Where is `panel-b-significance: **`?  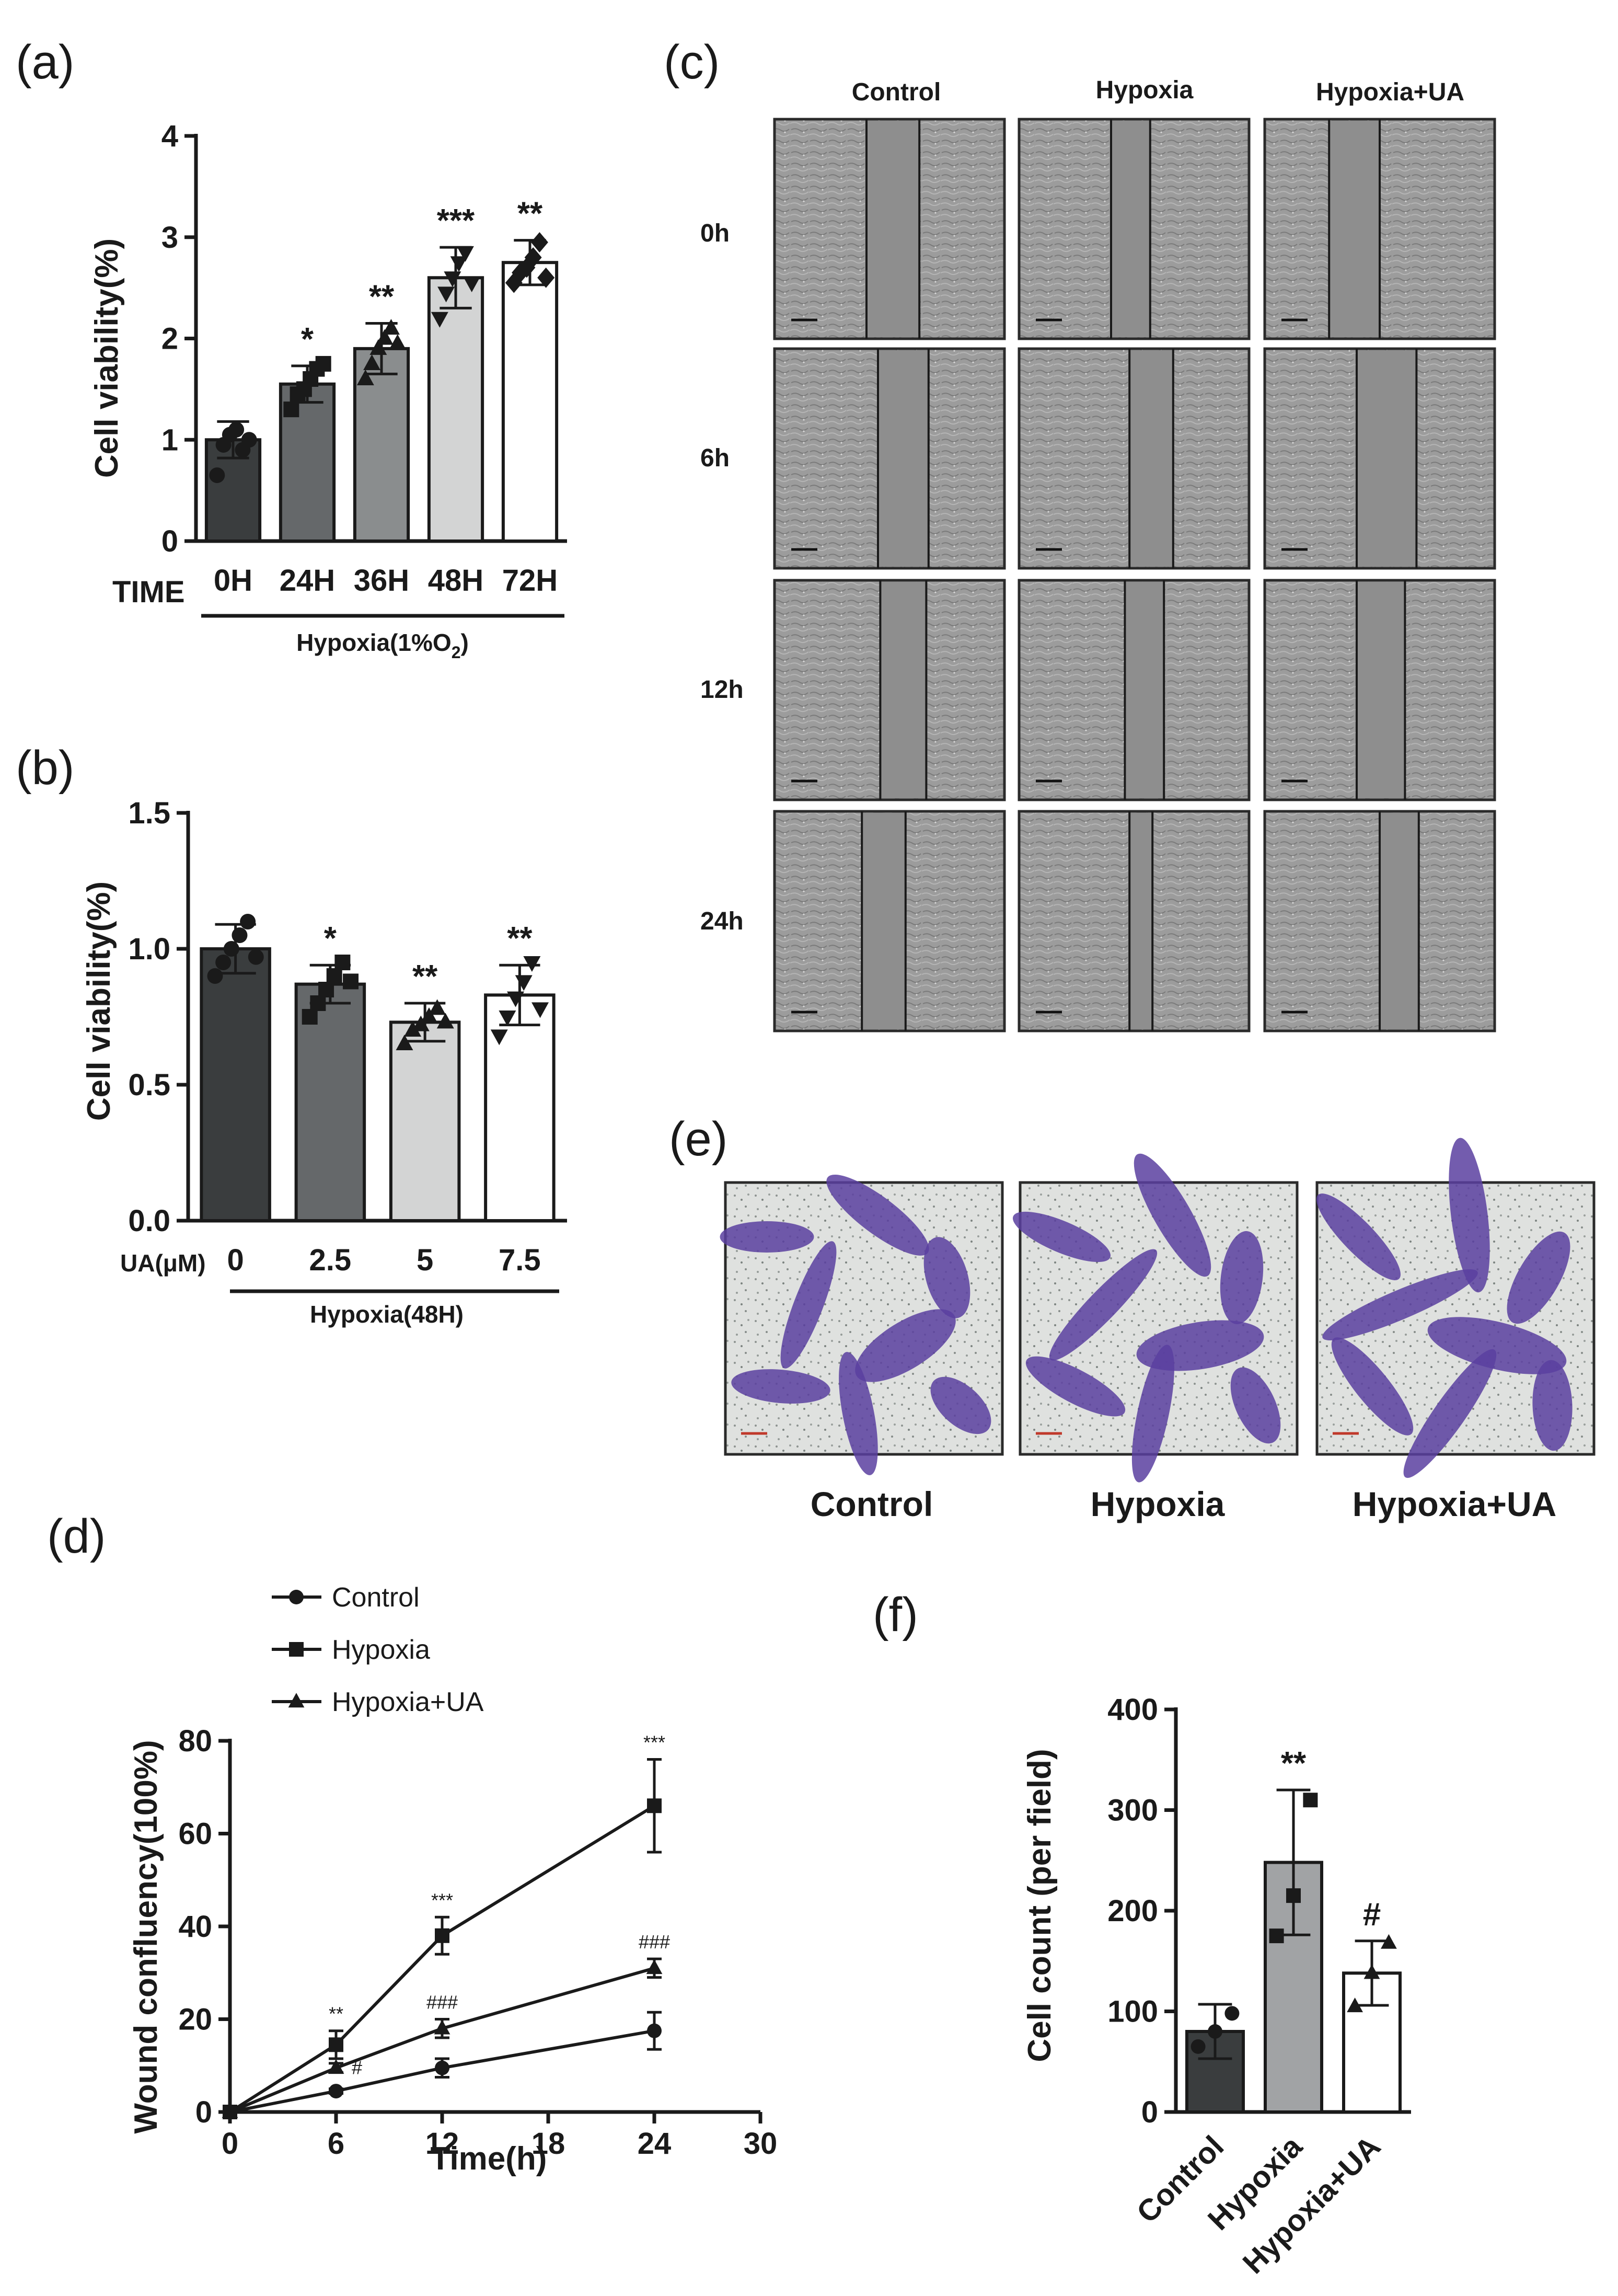
panel-b-significance: ** is located at coordinates (520, 939).